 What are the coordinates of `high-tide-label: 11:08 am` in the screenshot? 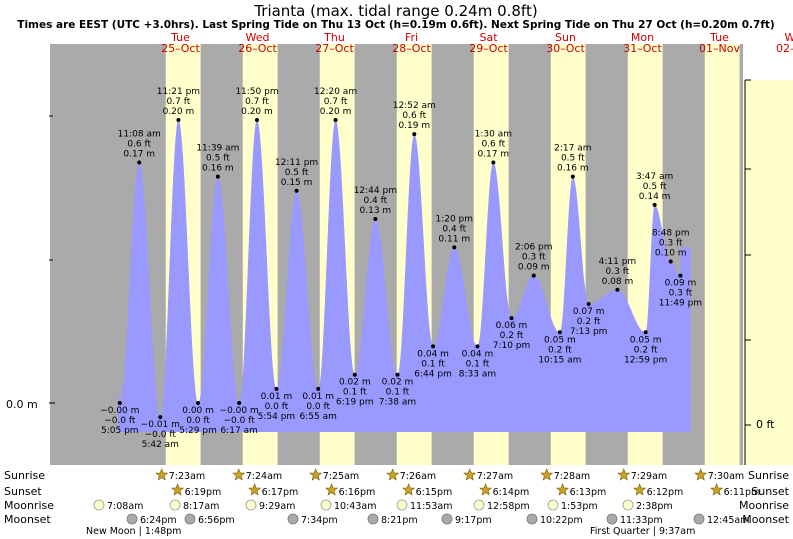 It's located at (139, 134).